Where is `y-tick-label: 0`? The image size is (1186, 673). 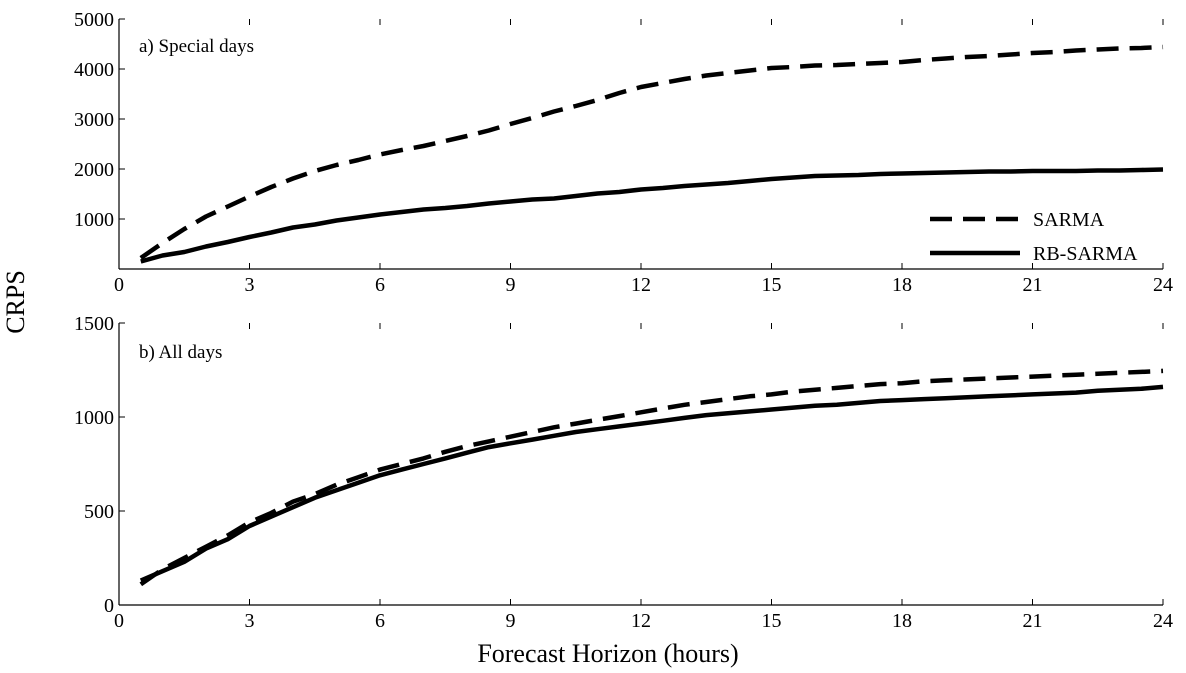
y-tick-label: 0 is located at coordinates (109, 606).